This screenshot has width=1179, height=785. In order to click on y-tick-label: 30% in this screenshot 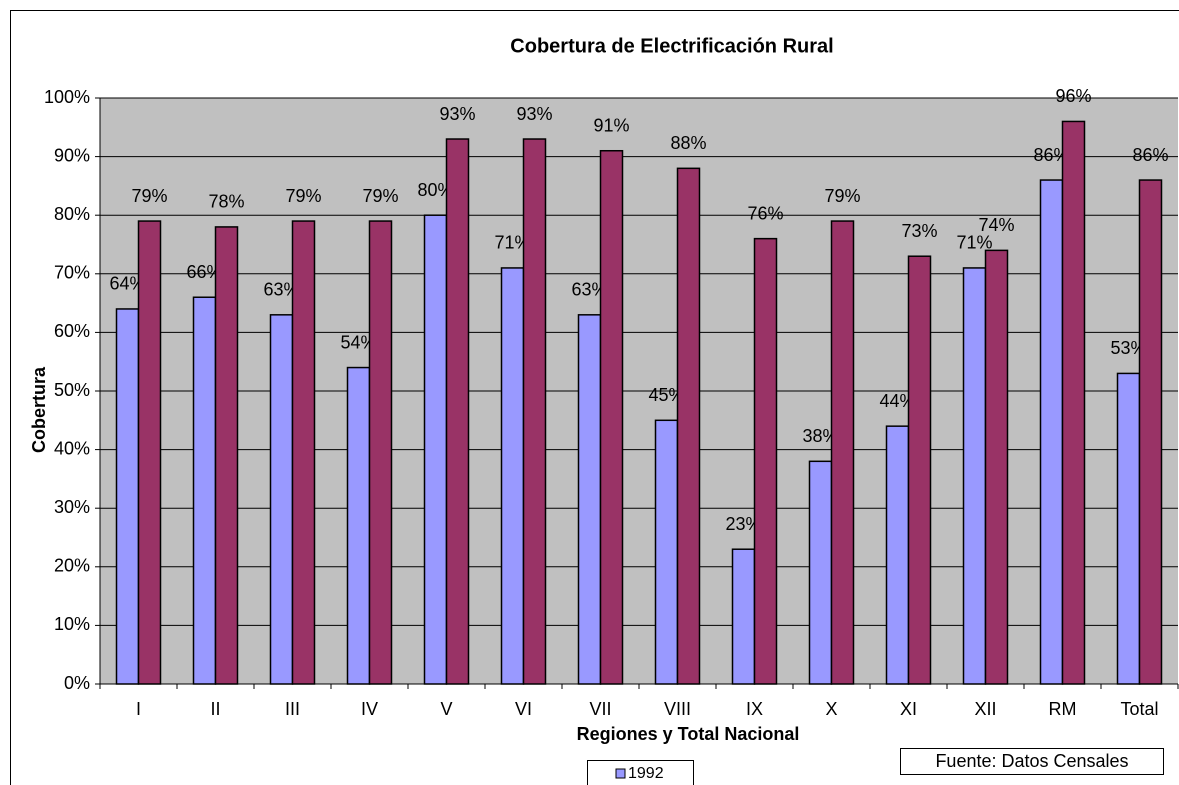, I will do `click(72, 507)`.